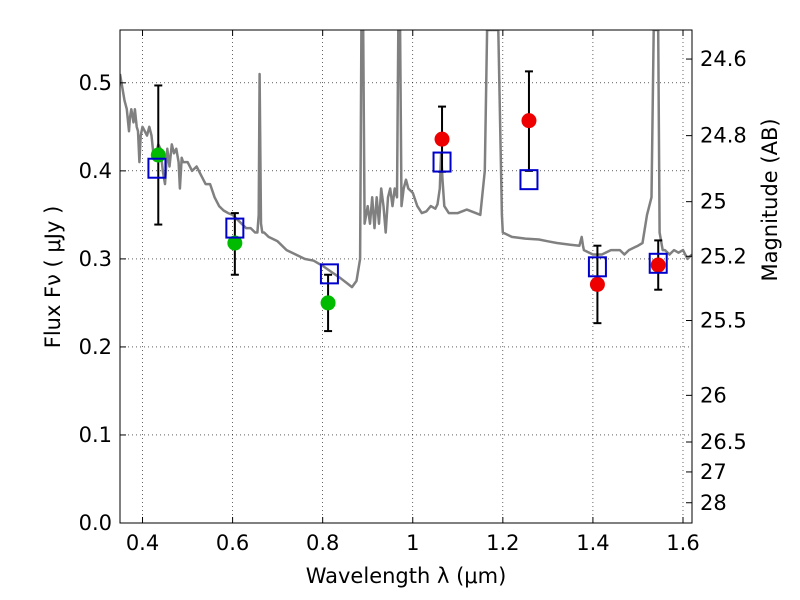 Image resolution: width=800 pixels, height=600 pixels. I want to click on x-axis-label: Wavelength λ (μm), so click(406, 576).